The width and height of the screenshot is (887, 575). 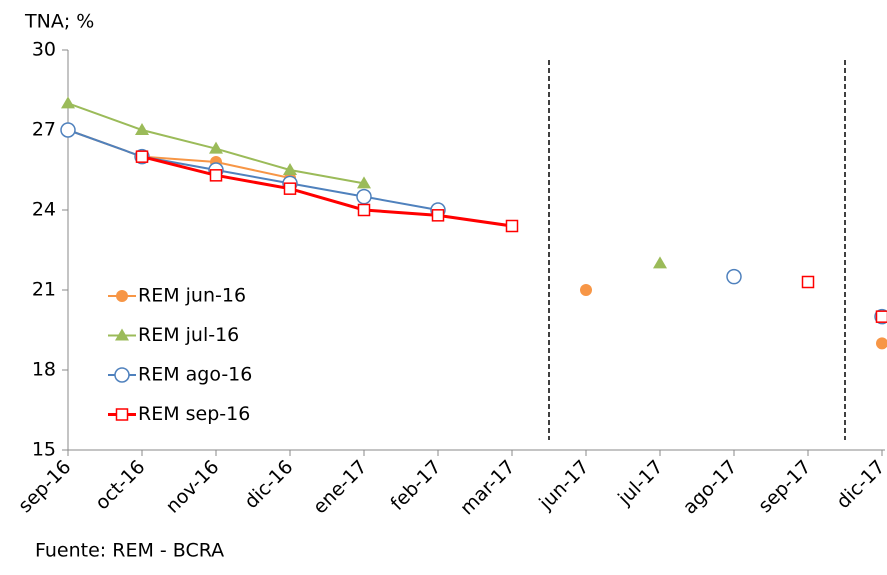 What do you see at coordinates (44, 486) in the screenshot?
I see `x-tick-label: sep-16` at bounding box center [44, 486].